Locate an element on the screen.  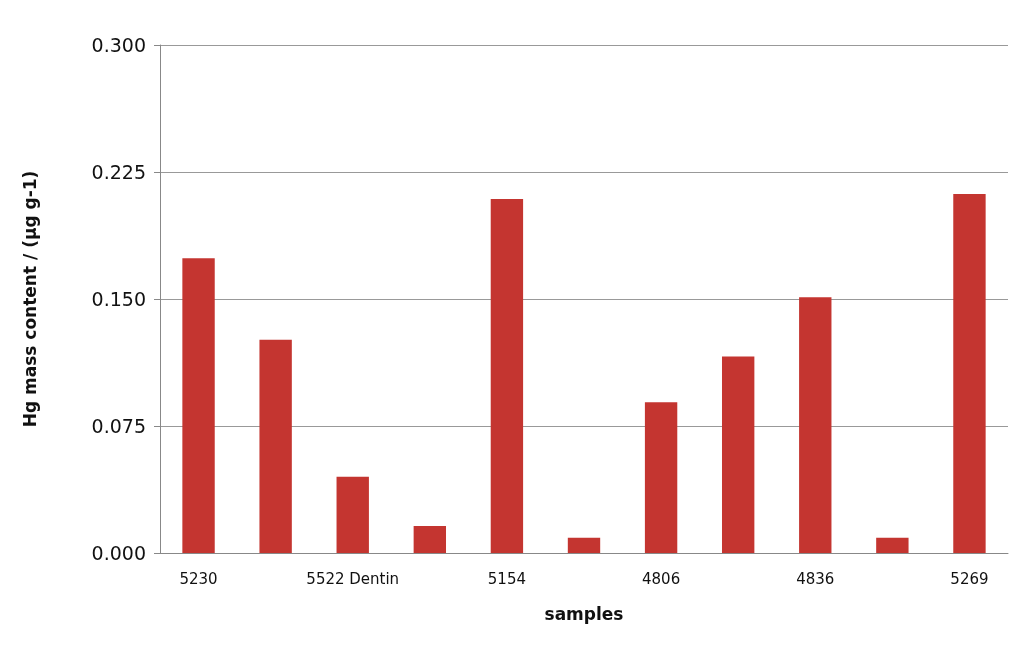
x-tick-label: 4806 is located at coordinates (661, 578).